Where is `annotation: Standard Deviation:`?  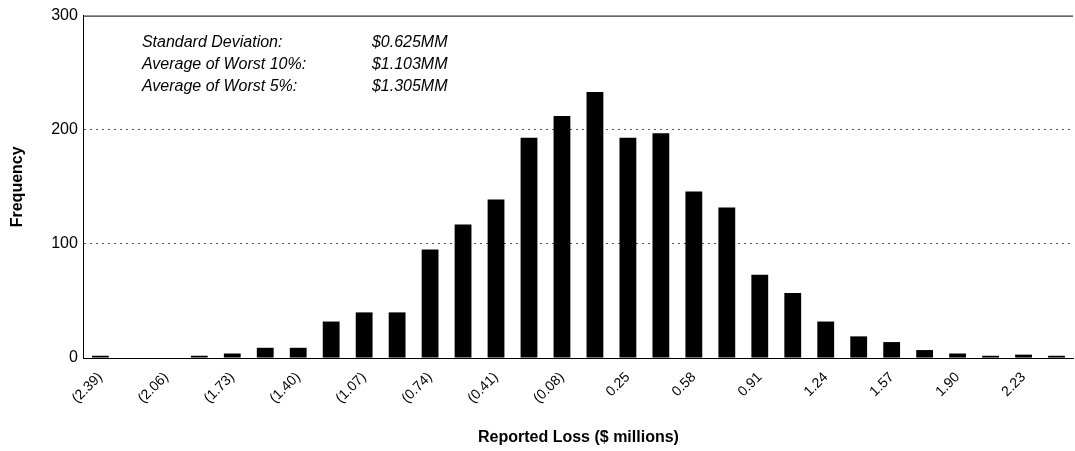 annotation: Standard Deviation: is located at coordinates (212, 42).